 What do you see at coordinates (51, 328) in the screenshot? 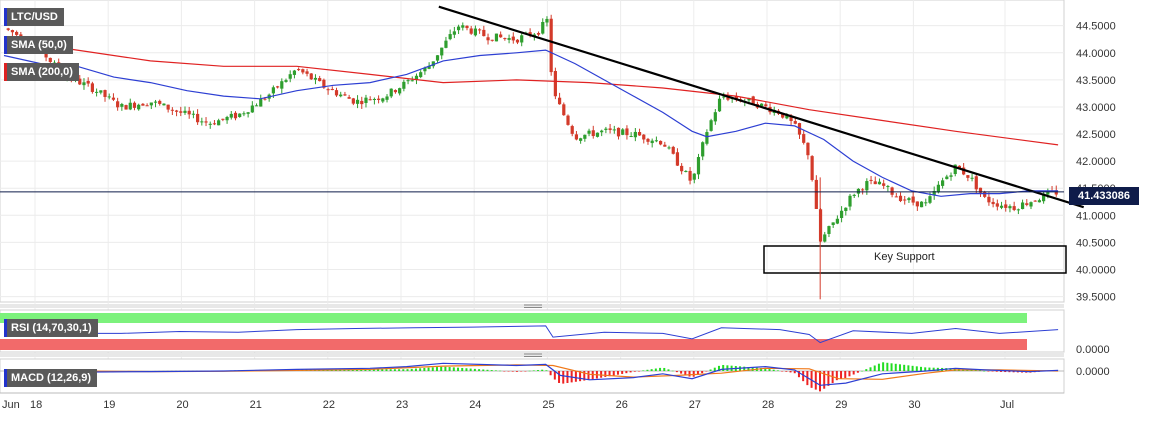
I see `rsi-label: RSI (14,70,30,1)` at bounding box center [51, 328].